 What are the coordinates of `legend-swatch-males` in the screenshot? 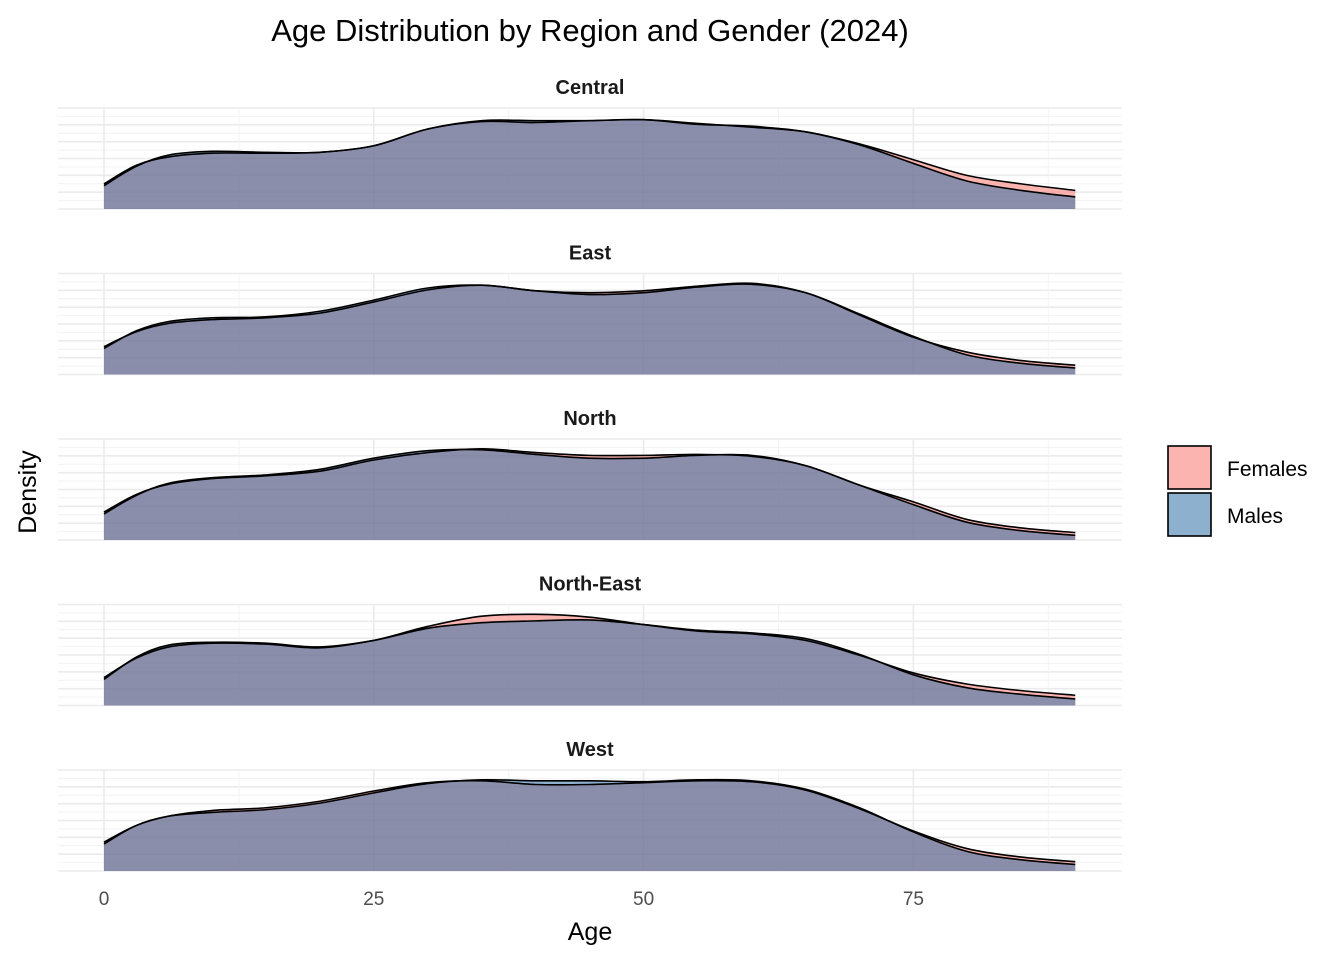 It's located at (1189, 514).